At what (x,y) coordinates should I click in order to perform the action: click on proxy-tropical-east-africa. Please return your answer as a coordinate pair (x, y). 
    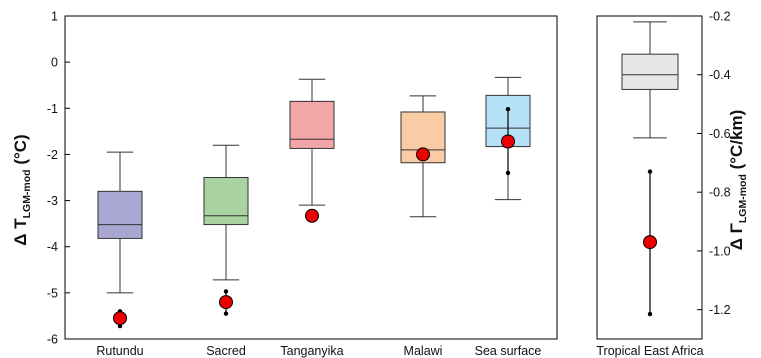
    Looking at the image, I should click on (650, 243).